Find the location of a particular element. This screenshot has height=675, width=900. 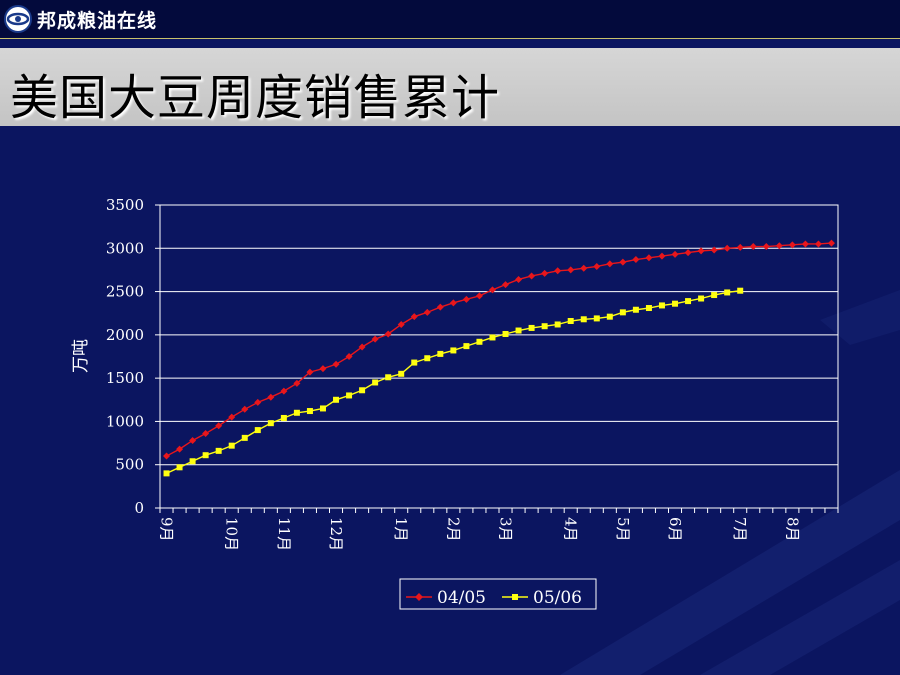

x-tick-label: 11月 is located at coordinates (284, 534).